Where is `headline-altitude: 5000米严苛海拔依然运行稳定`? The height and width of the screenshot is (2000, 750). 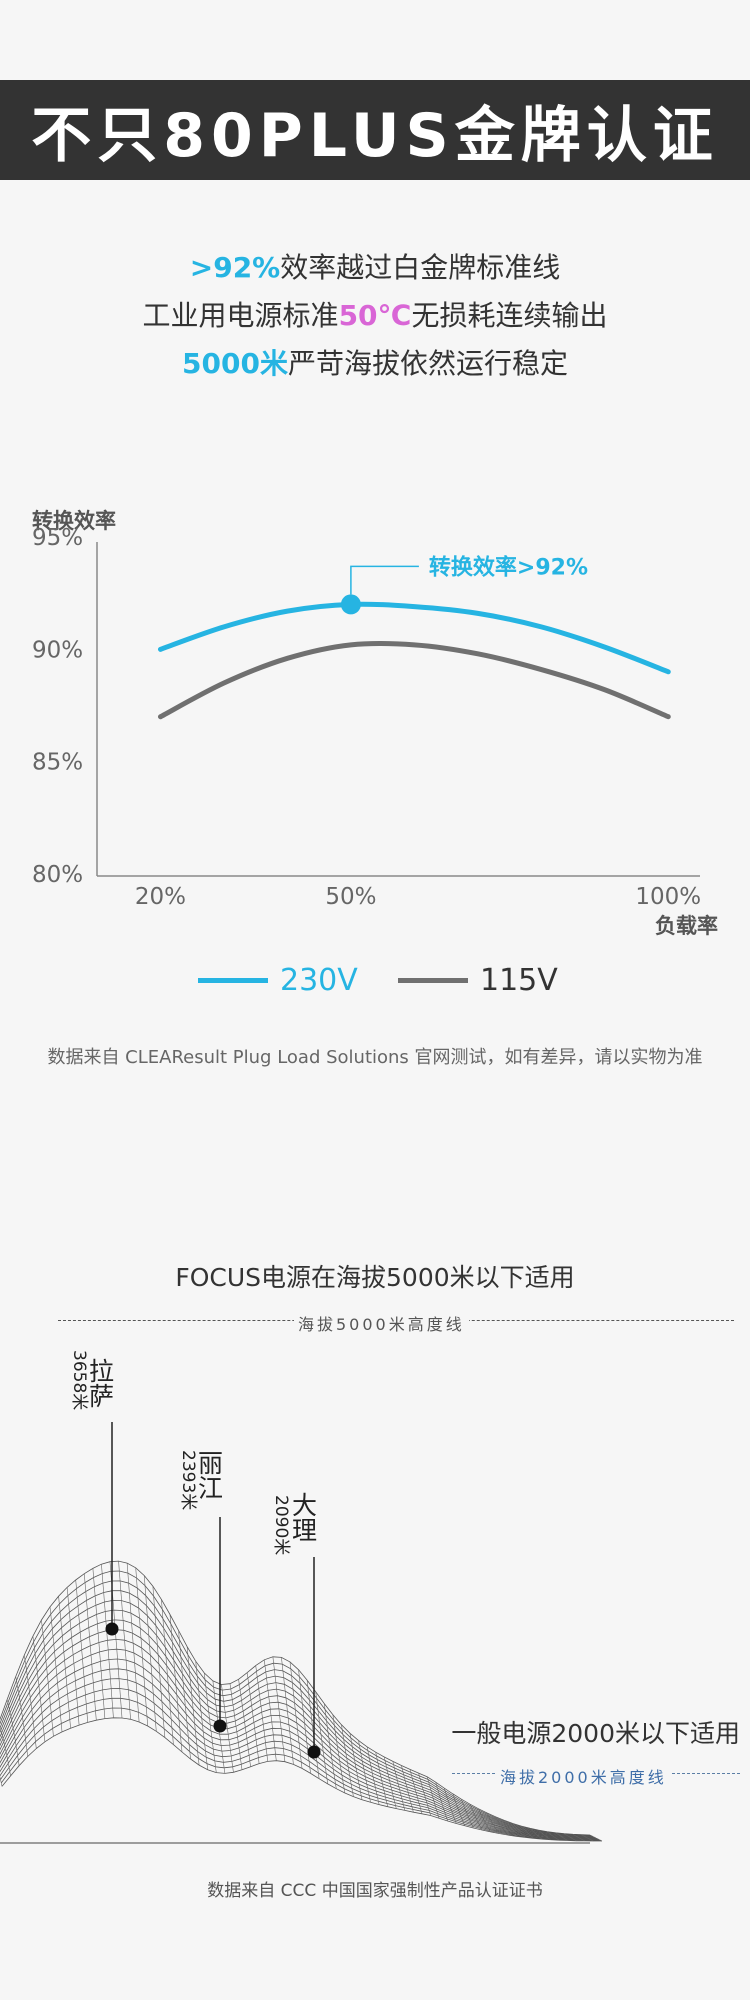
headline-altitude: 5000米严苛海拔依然运行稳定 is located at coordinates (375, 362).